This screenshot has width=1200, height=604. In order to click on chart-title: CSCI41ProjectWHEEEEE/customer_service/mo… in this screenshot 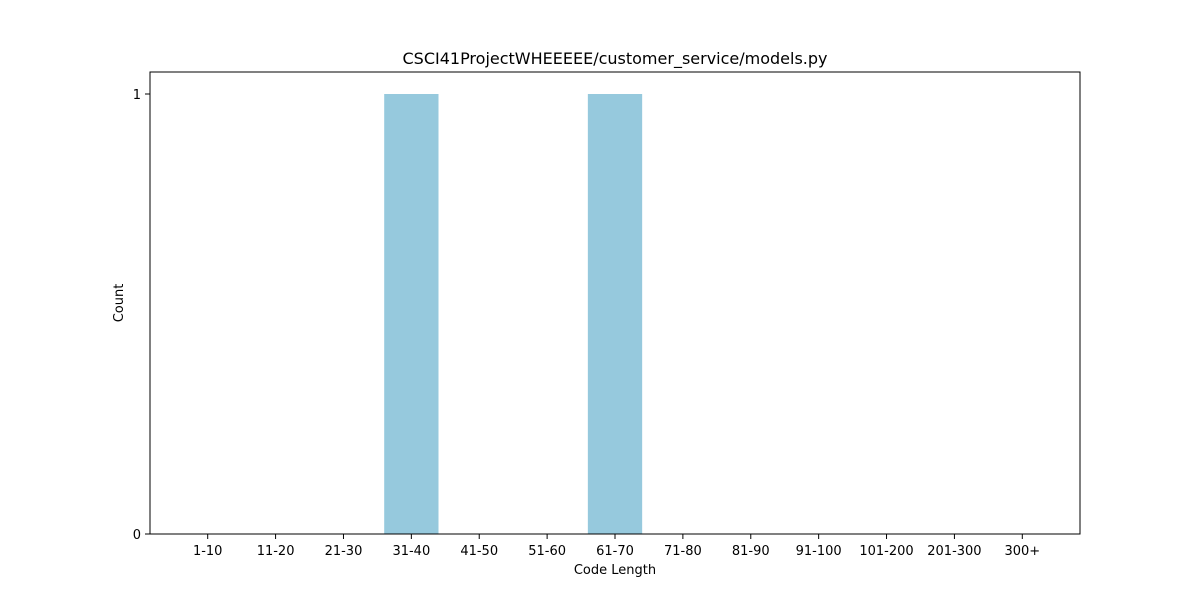, I will do `click(614, 59)`.